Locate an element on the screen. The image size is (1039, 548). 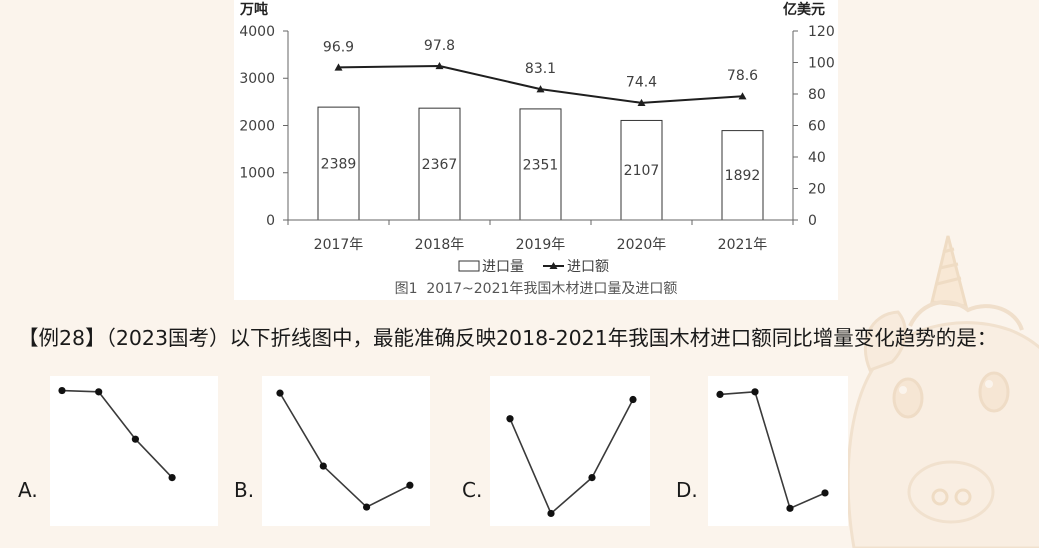
left-y-tick-label: 1000 is located at coordinates (257, 174).